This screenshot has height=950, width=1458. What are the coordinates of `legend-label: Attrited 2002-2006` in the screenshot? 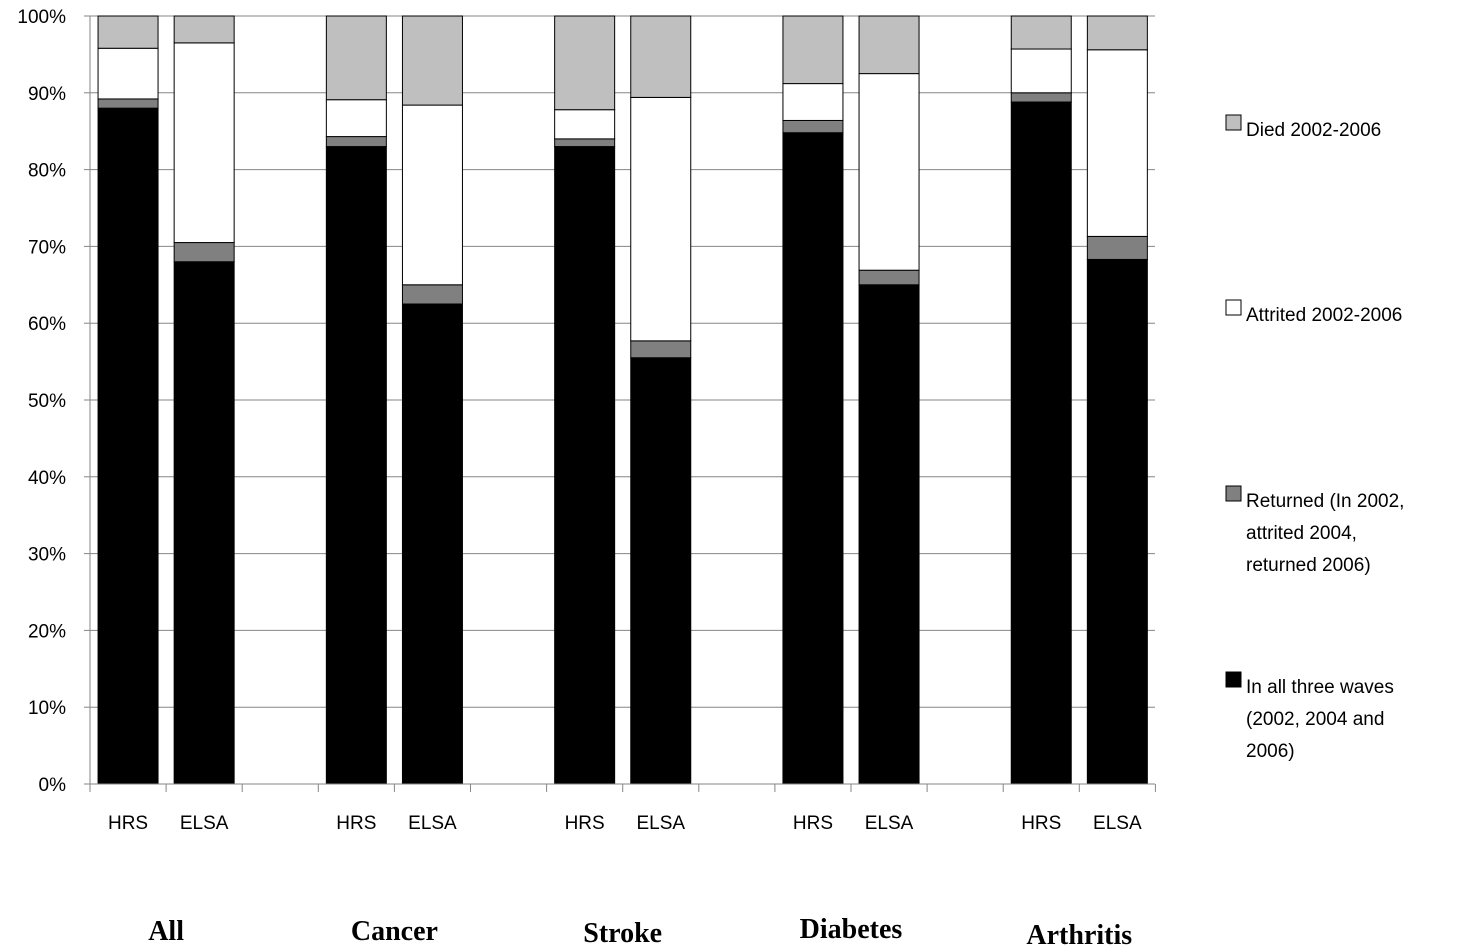 It's located at (1324, 315).